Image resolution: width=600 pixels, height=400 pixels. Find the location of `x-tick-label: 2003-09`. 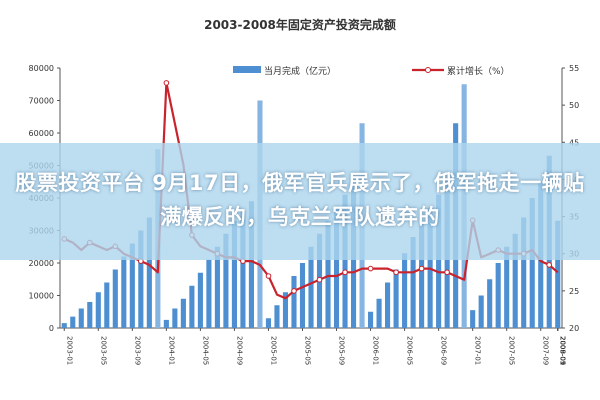

x-tick-label: 2003-09 is located at coordinates (137, 350).